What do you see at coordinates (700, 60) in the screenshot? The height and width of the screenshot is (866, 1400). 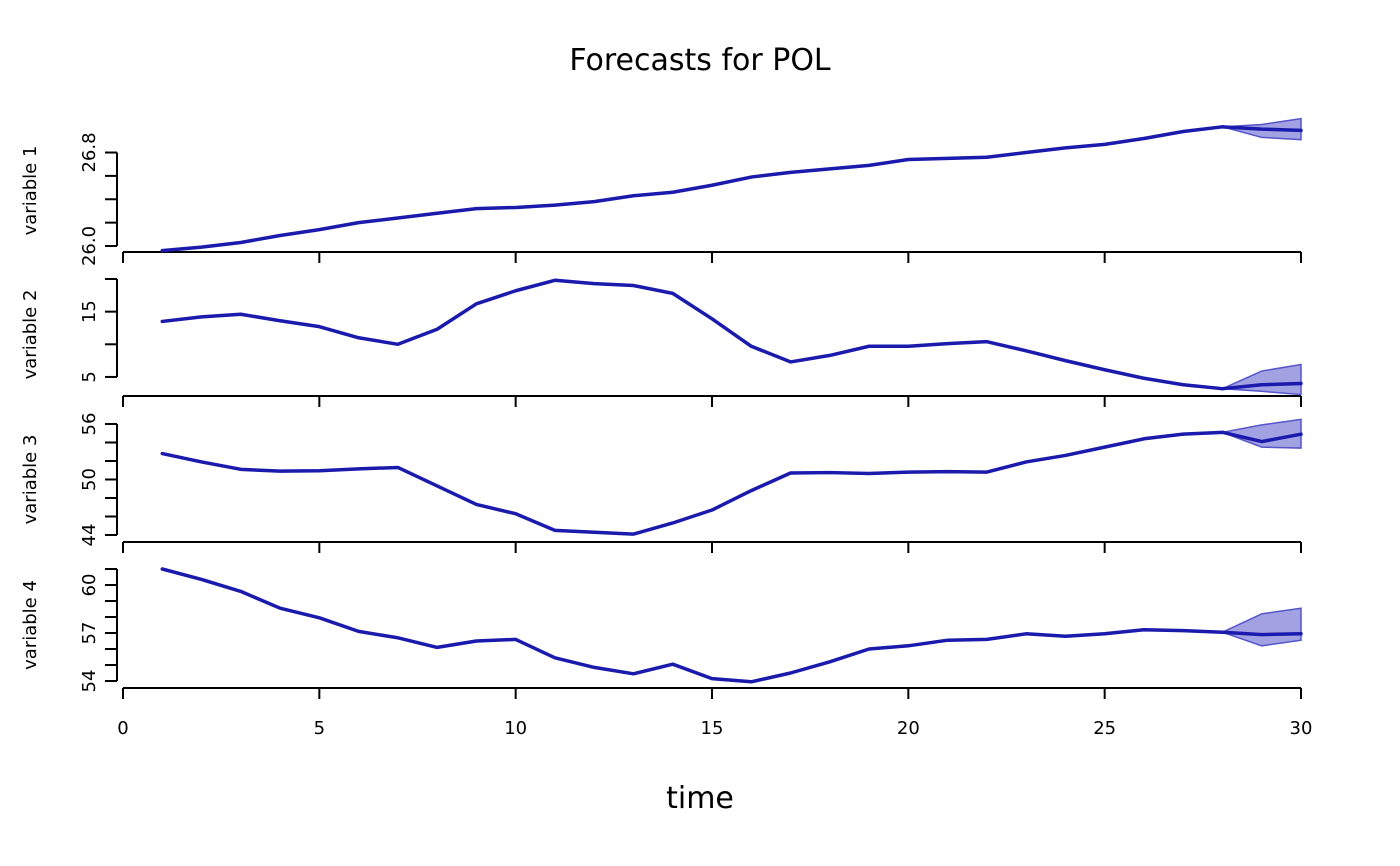 I see `chart-title: Forecasts for POL` at bounding box center [700, 60].